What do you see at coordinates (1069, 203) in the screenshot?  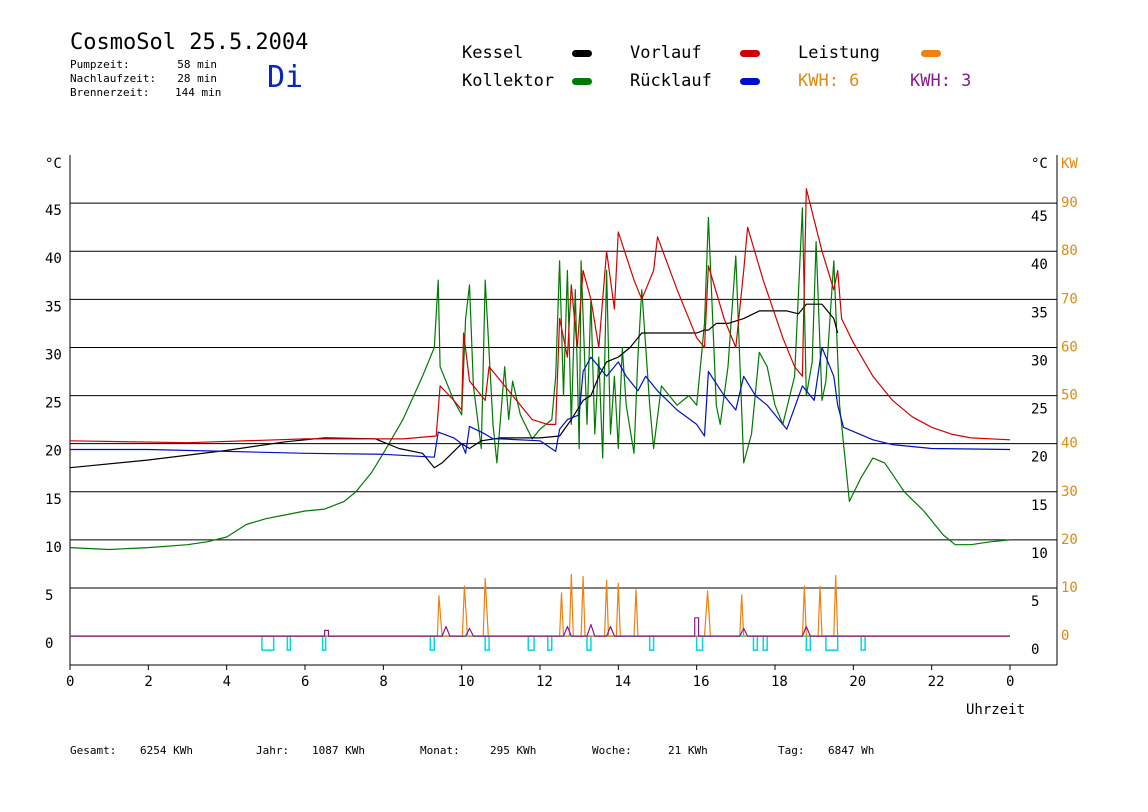 I see `y2-tick-label-kw: 90` at bounding box center [1069, 203].